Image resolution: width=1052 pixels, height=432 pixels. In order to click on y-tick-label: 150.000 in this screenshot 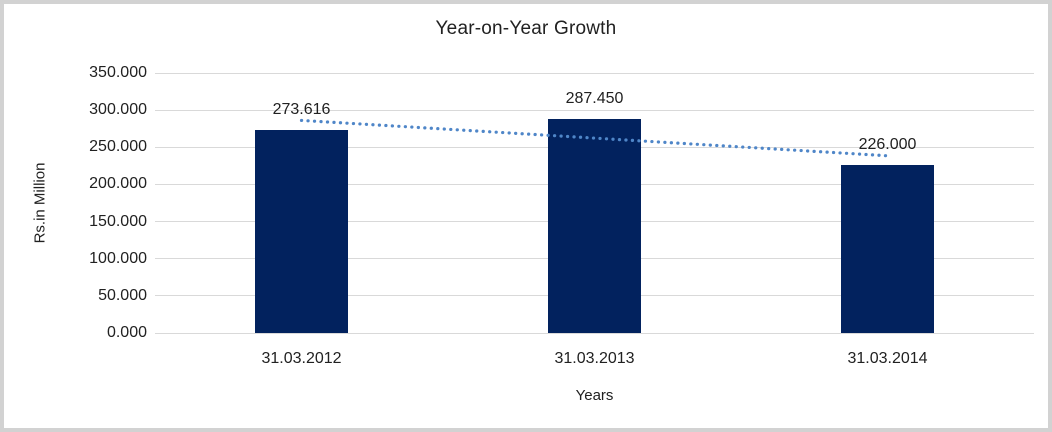, I will do `click(118, 221)`.